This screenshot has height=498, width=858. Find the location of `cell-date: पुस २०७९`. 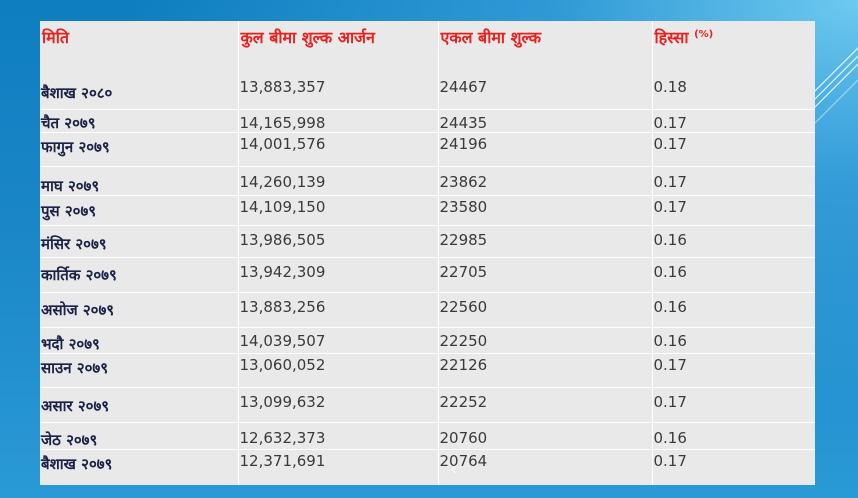

cell-date: पुस २०७९ is located at coordinates (139, 210).